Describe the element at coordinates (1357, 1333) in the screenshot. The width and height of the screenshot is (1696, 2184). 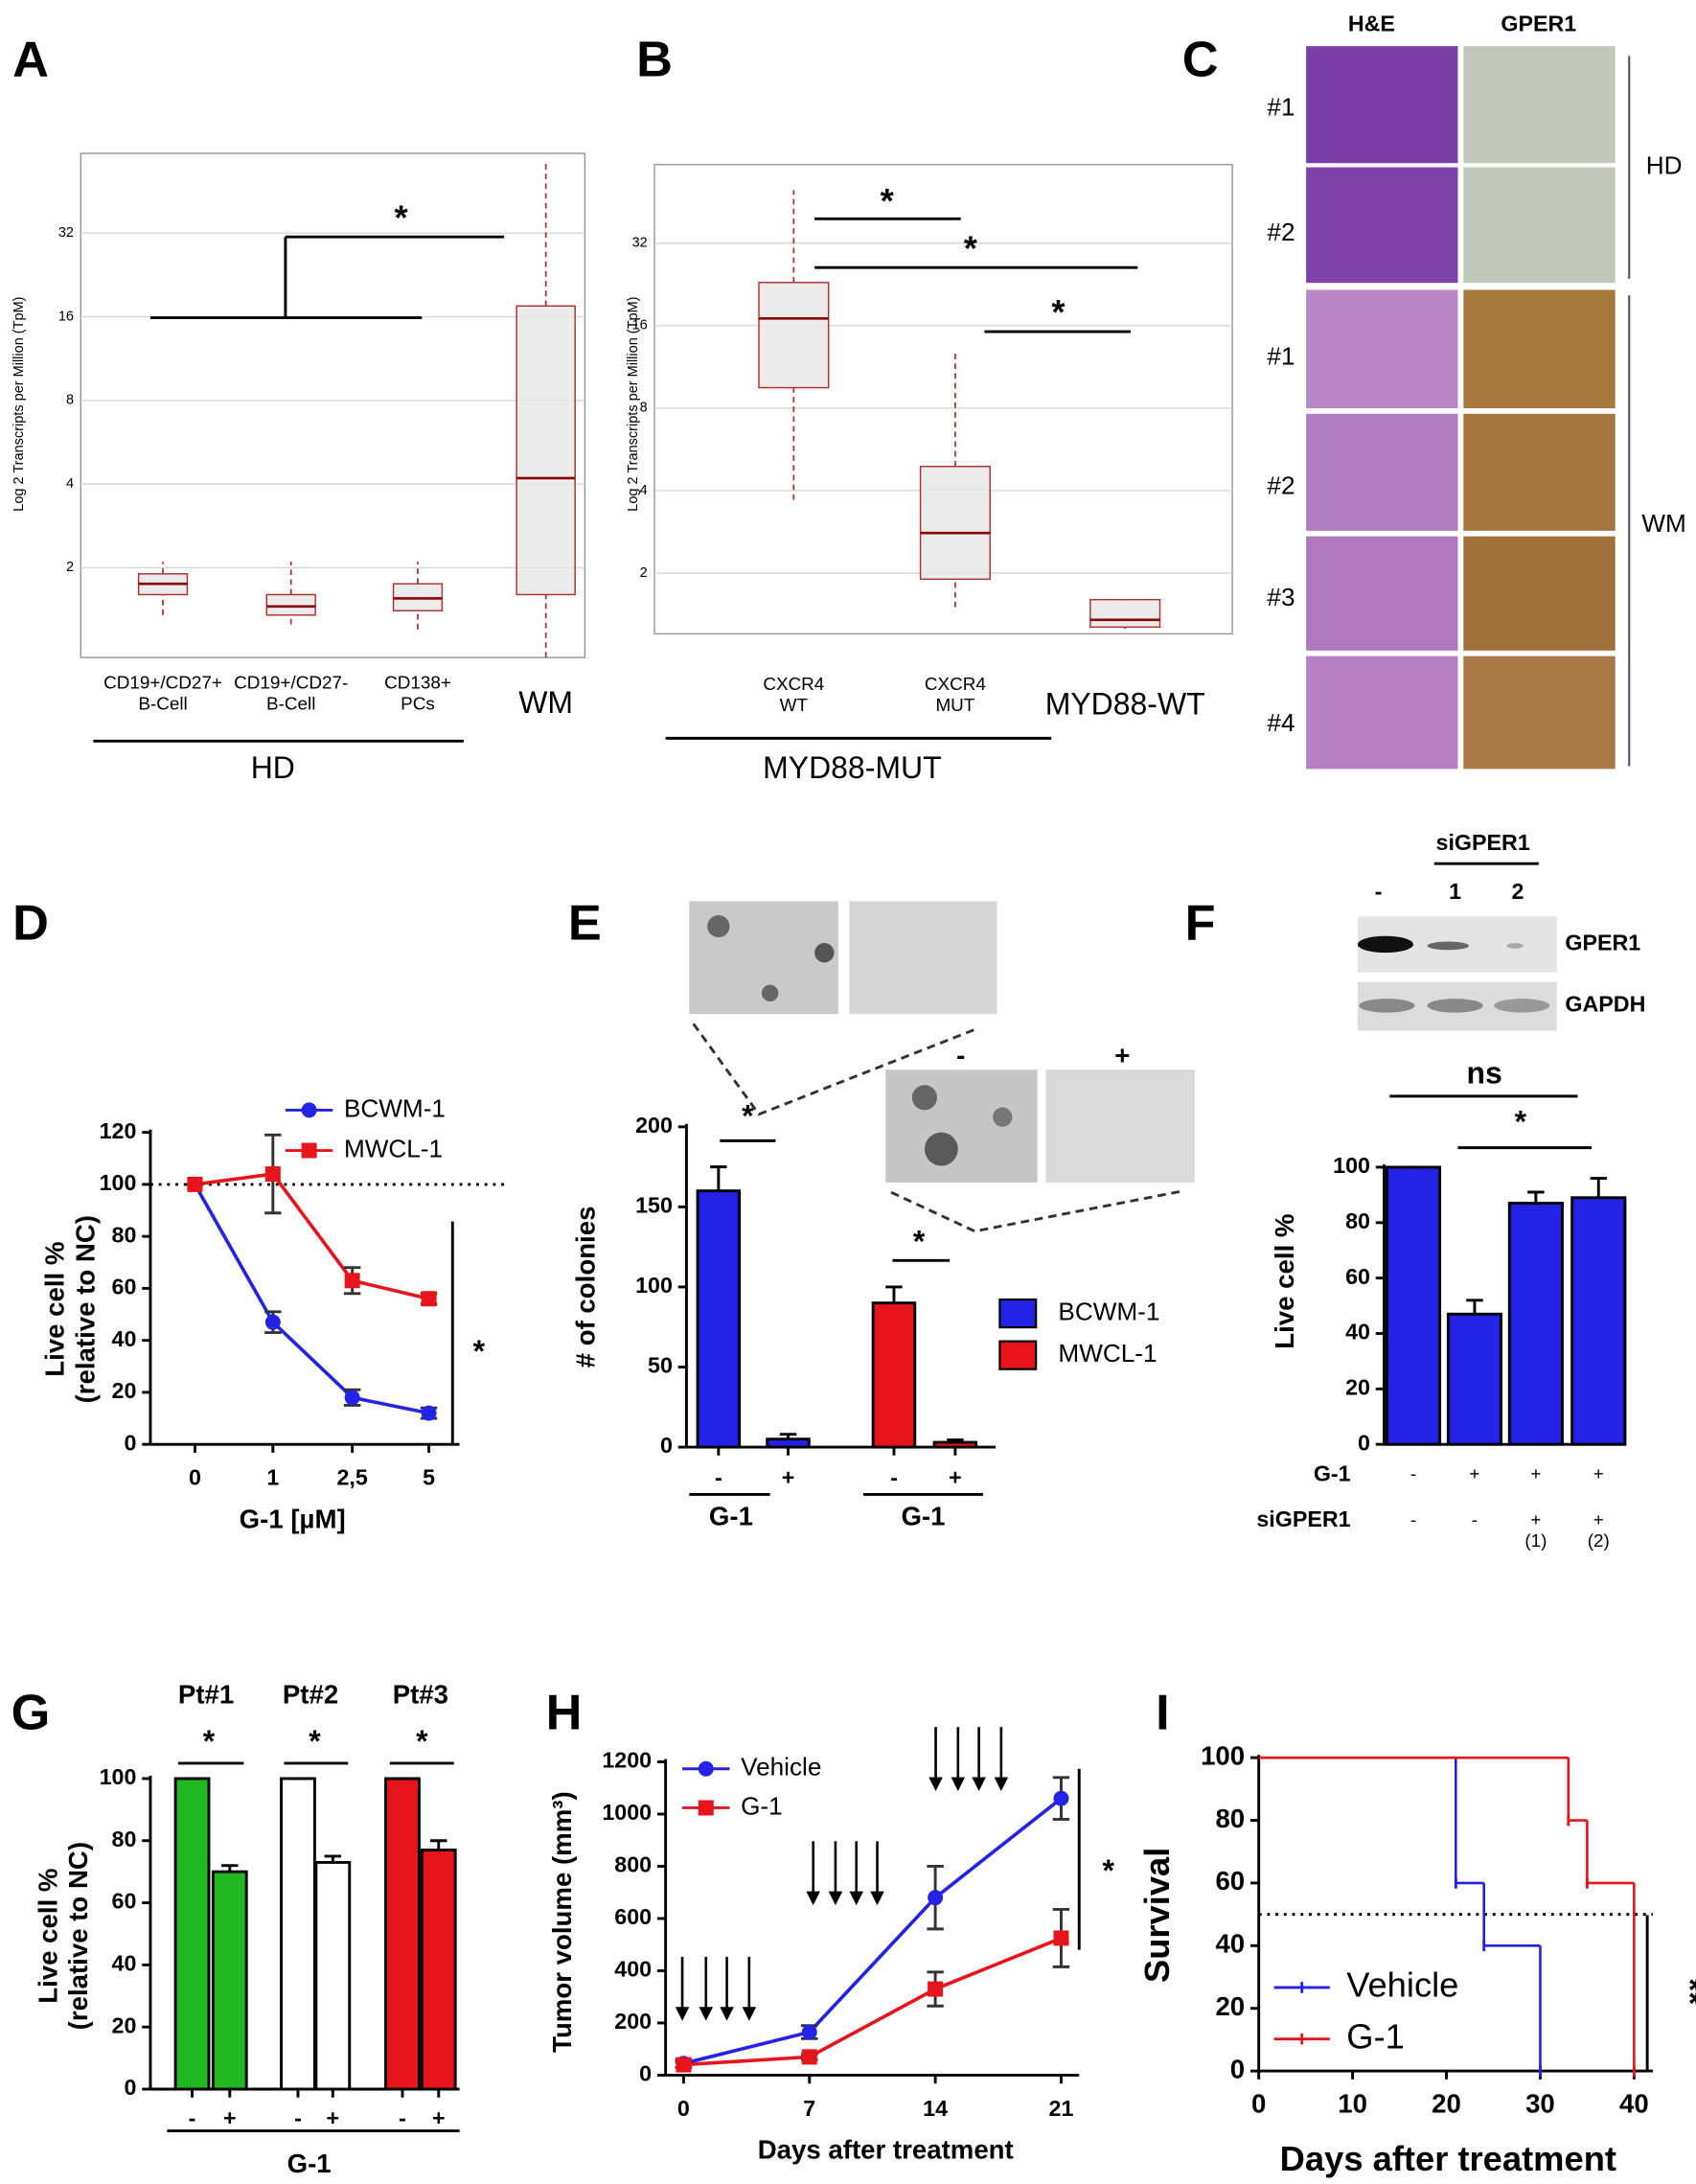
I see `y-tick-label: 40` at that location.